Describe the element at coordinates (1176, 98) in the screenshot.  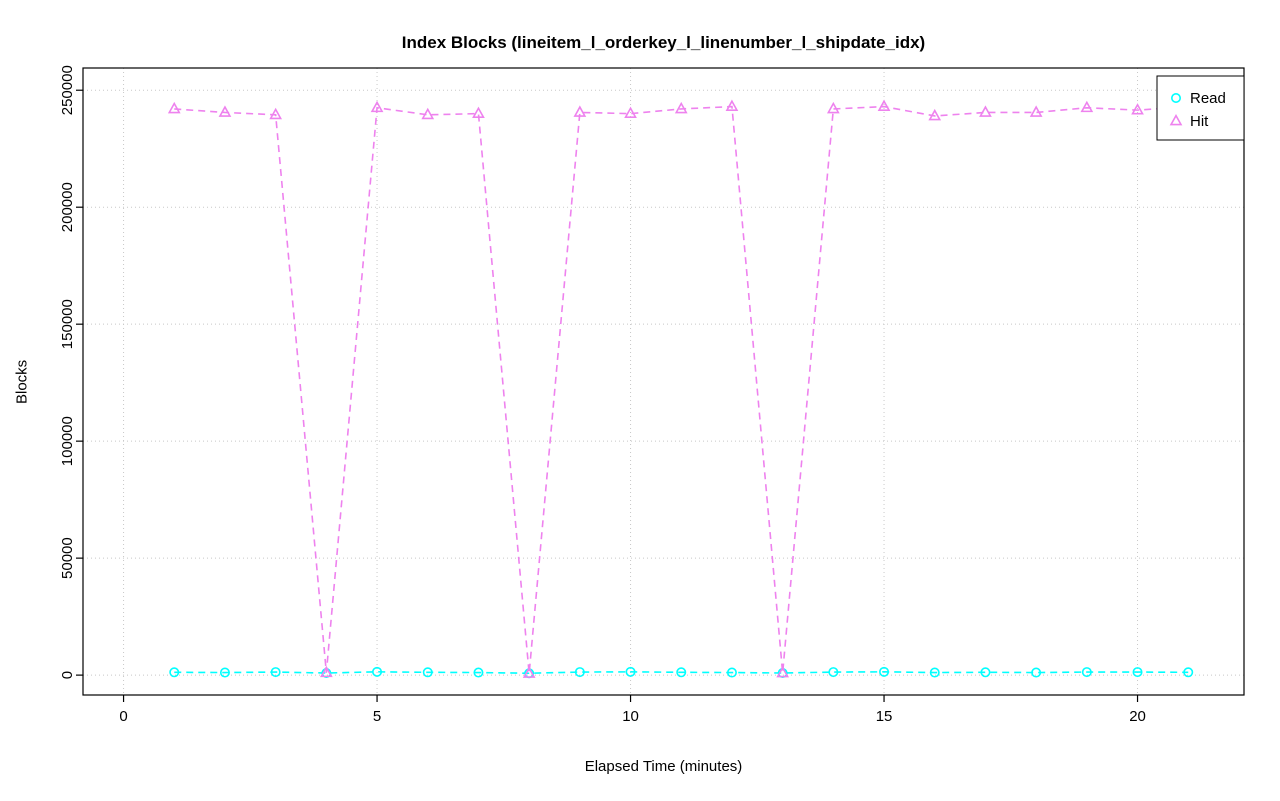
I see `read-legend-marker-icon` at that location.